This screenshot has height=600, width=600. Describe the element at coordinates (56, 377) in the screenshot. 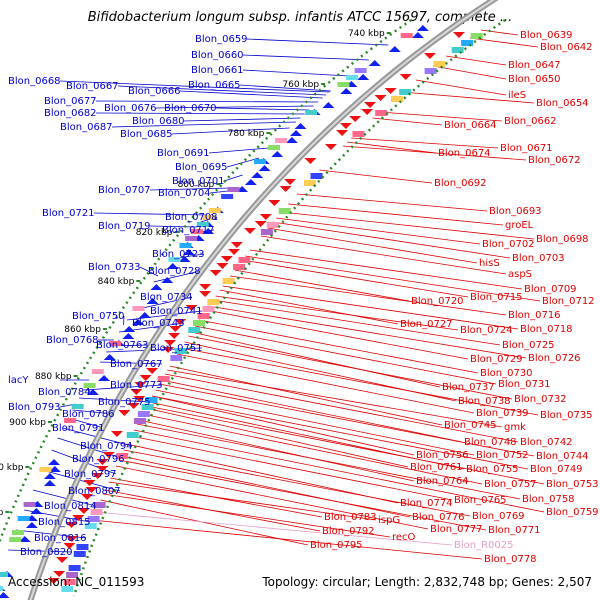

I see `ruler-tick: 880 kbp` at that location.